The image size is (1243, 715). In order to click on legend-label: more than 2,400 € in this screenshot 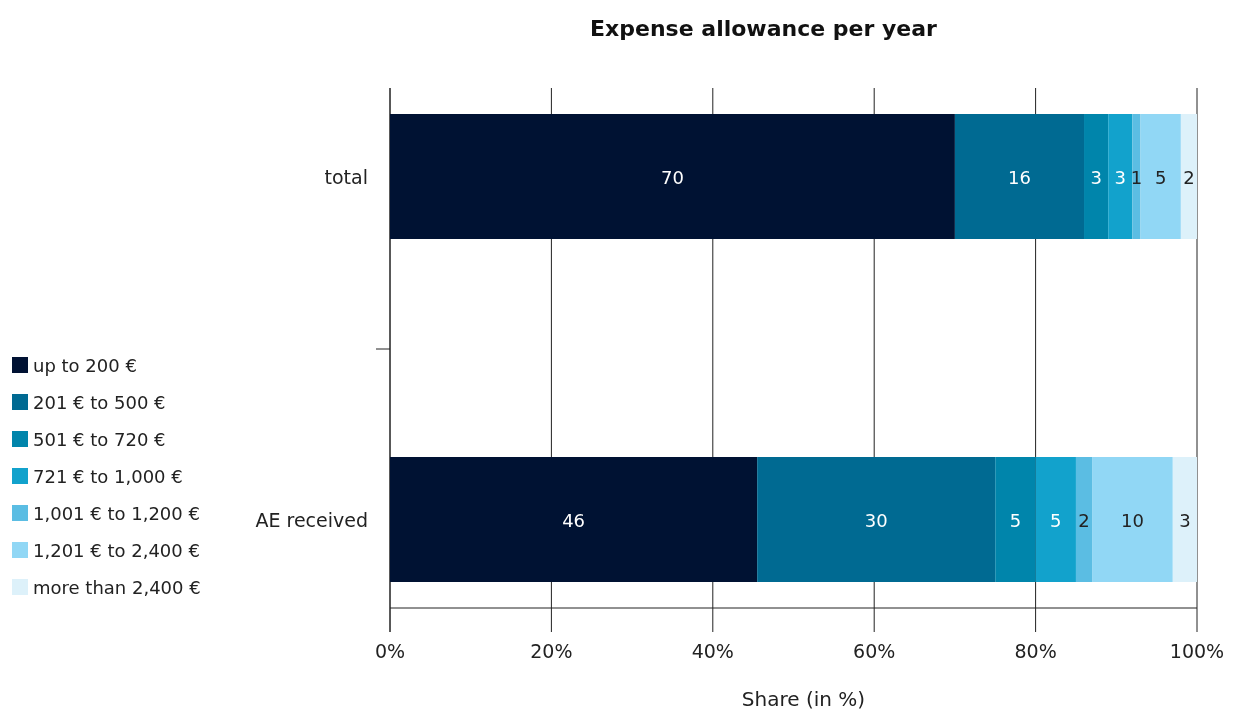, I will do `click(117, 587)`.